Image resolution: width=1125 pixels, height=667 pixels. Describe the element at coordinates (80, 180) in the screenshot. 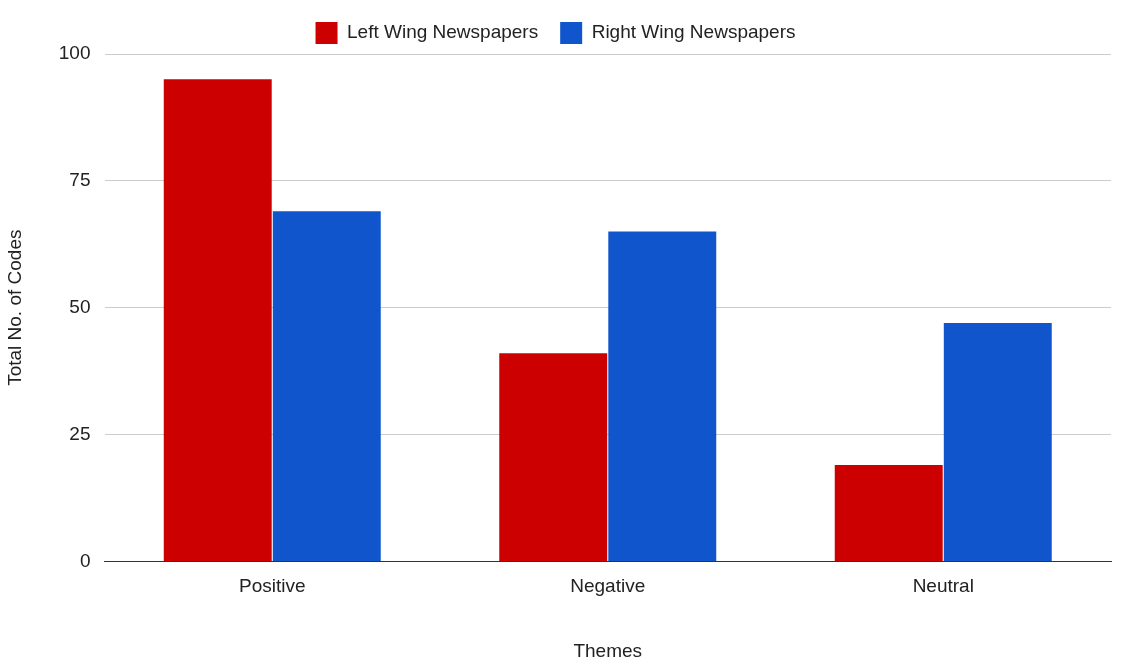

I see `y-tick-label: 75` at that location.